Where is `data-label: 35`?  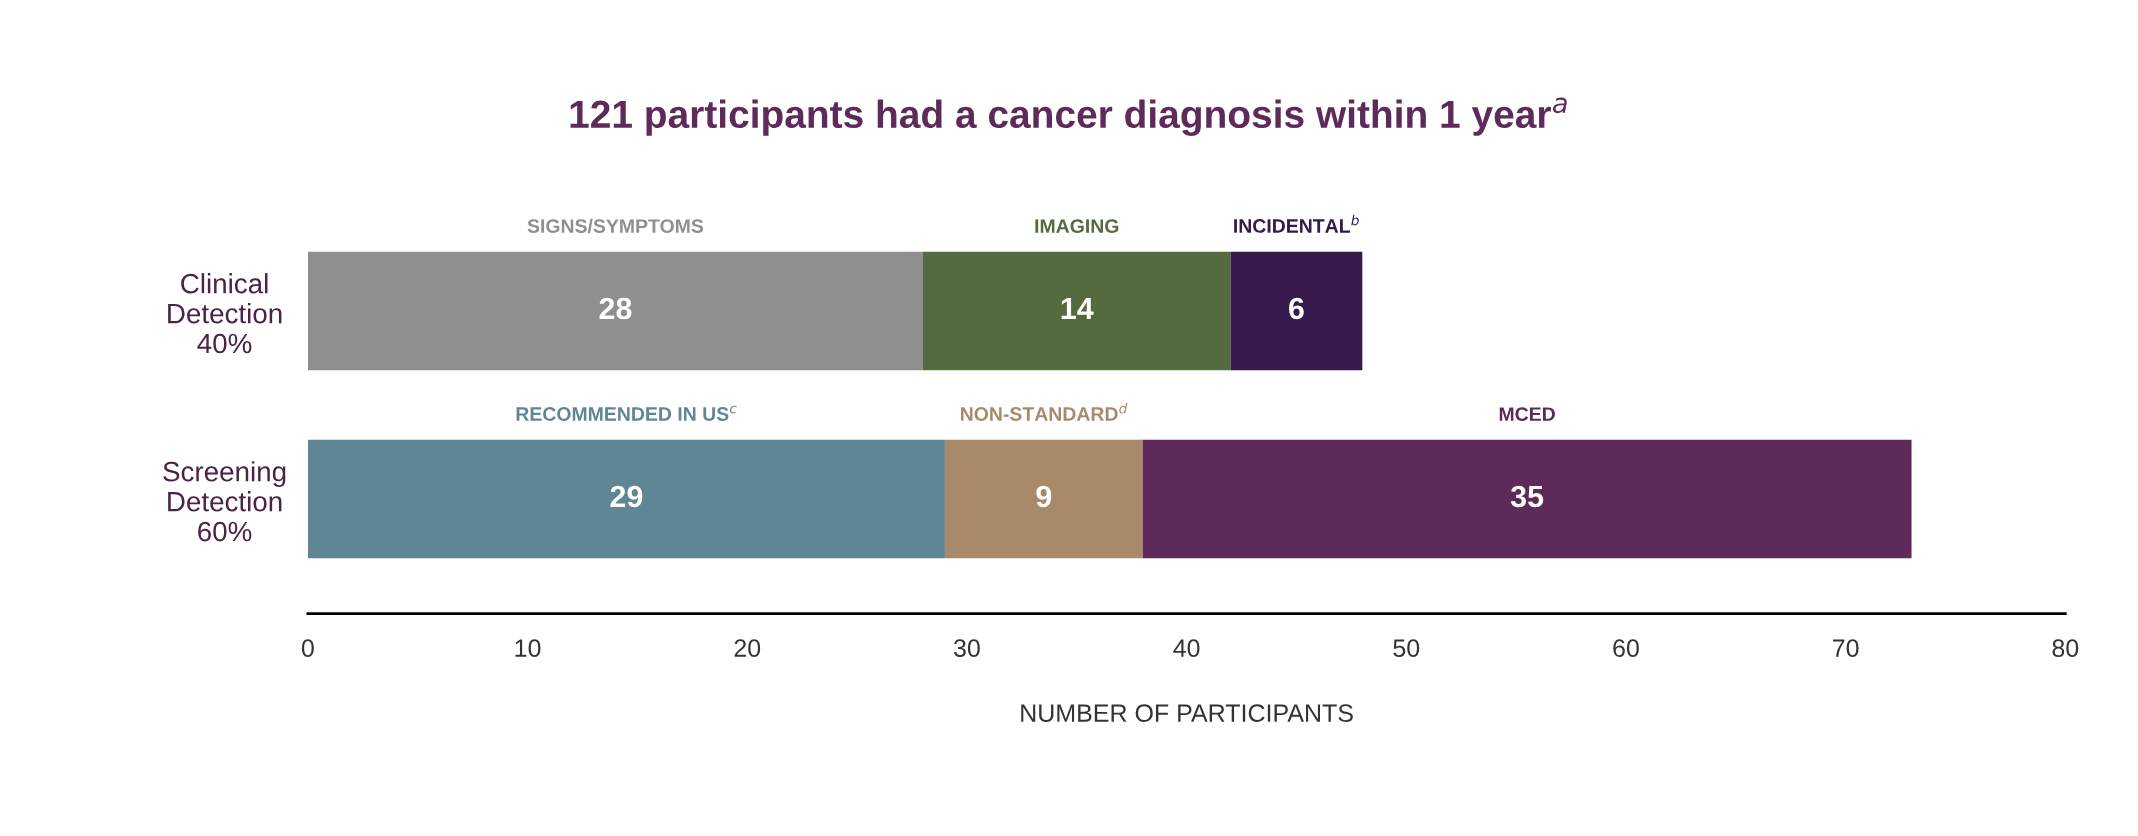 data-label: 35 is located at coordinates (1527, 496).